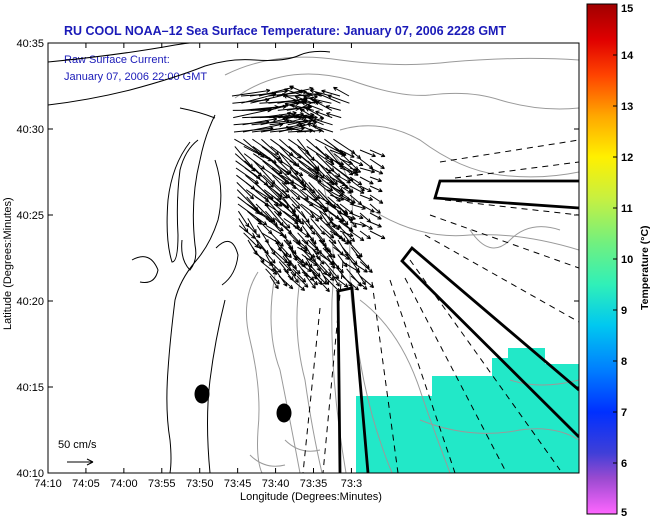 This screenshot has height=519, width=651. Describe the element at coordinates (627, 260) in the screenshot. I see `colorbar-tick-label: 10` at that location.